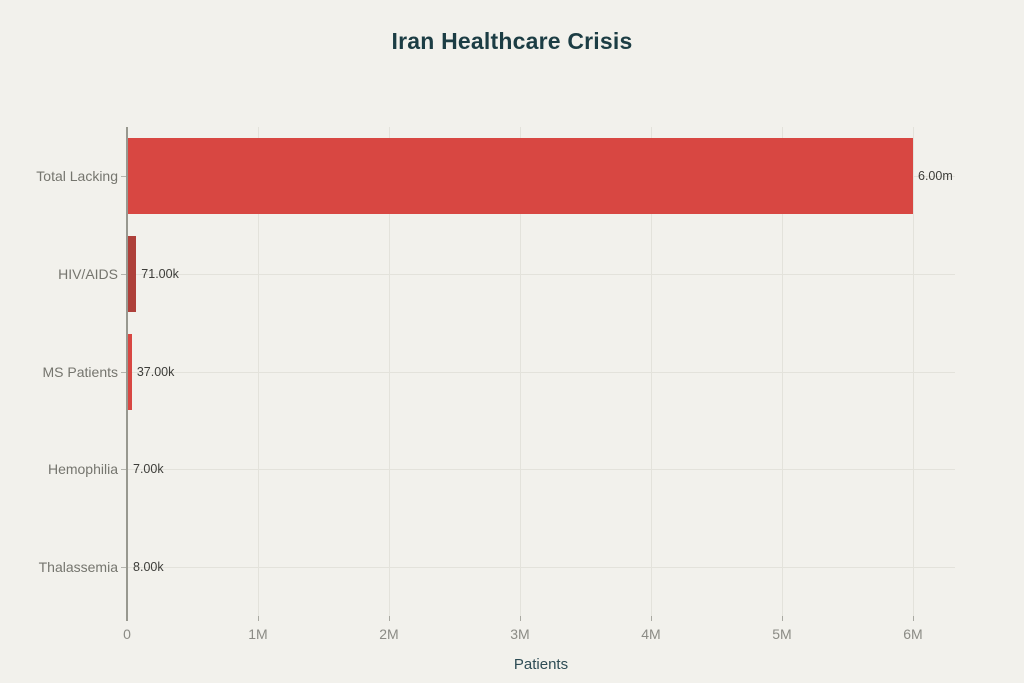 This screenshot has height=683, width=1024. Describe the element at coordinates (78, 567) in the screenshot. I see `category-label: Thalassemia` at that location.